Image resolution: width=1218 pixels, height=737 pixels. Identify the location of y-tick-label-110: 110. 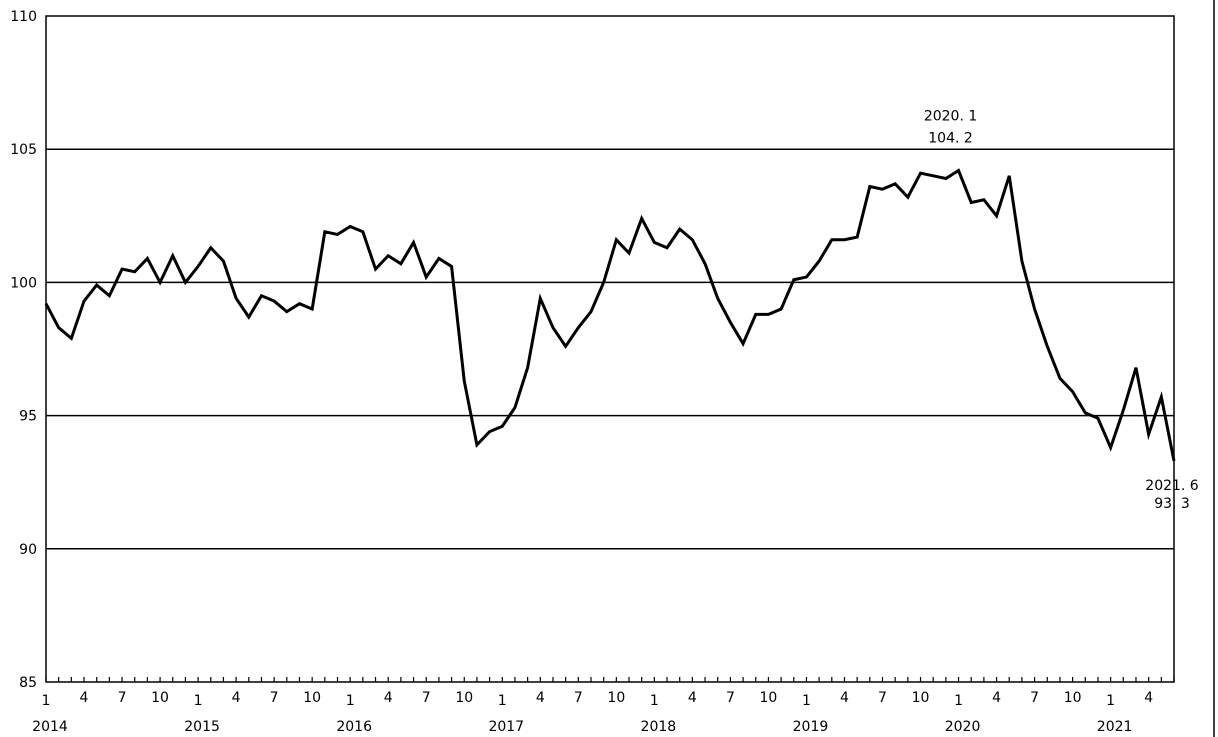
(23, 17).